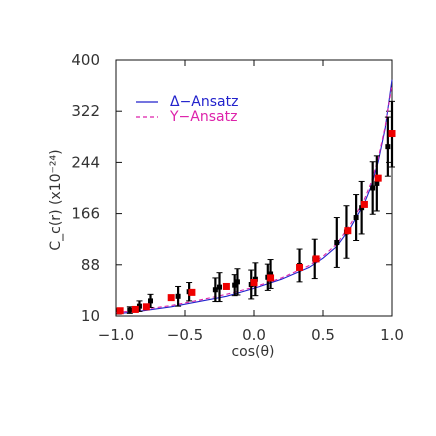  Describe the element at coordinates (203, 117) in the screenshot. I see `legend-label-y: Y−Ansatz` at that location.